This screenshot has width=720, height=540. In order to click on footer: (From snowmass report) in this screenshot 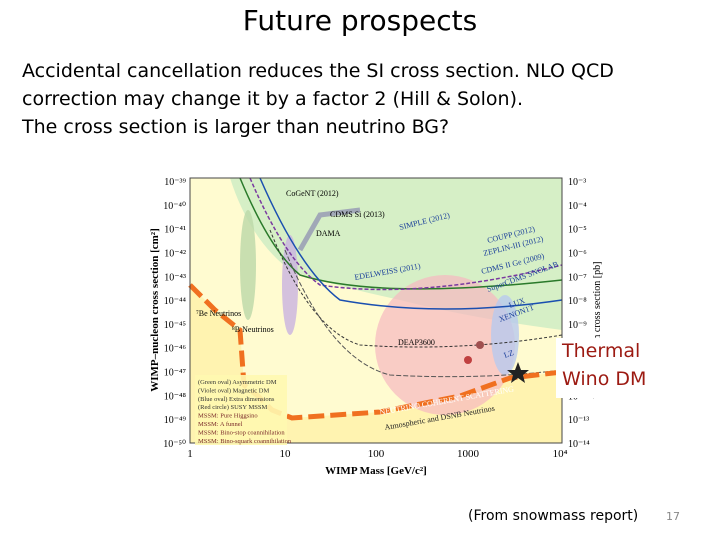, I will do `click(553, 516)`.